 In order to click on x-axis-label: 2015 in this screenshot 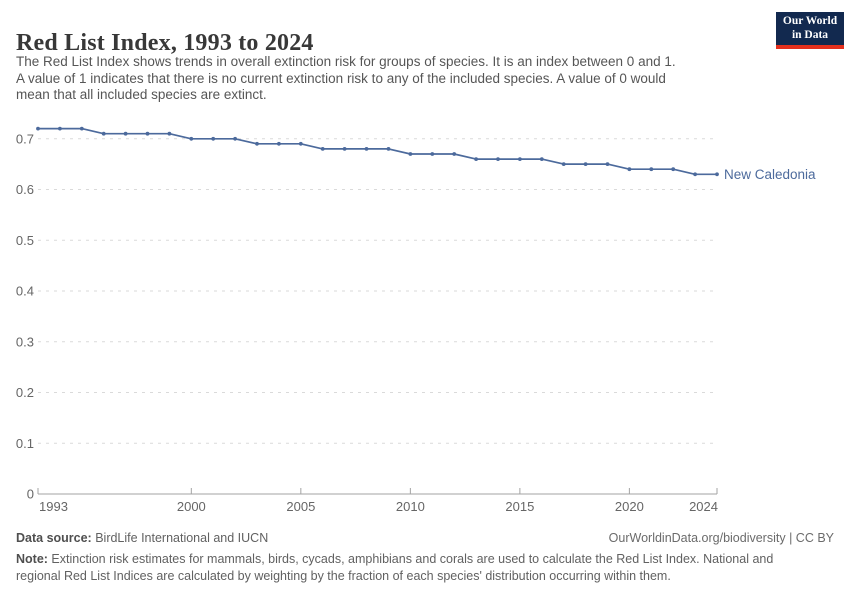, I will do `click(519, 506)`.